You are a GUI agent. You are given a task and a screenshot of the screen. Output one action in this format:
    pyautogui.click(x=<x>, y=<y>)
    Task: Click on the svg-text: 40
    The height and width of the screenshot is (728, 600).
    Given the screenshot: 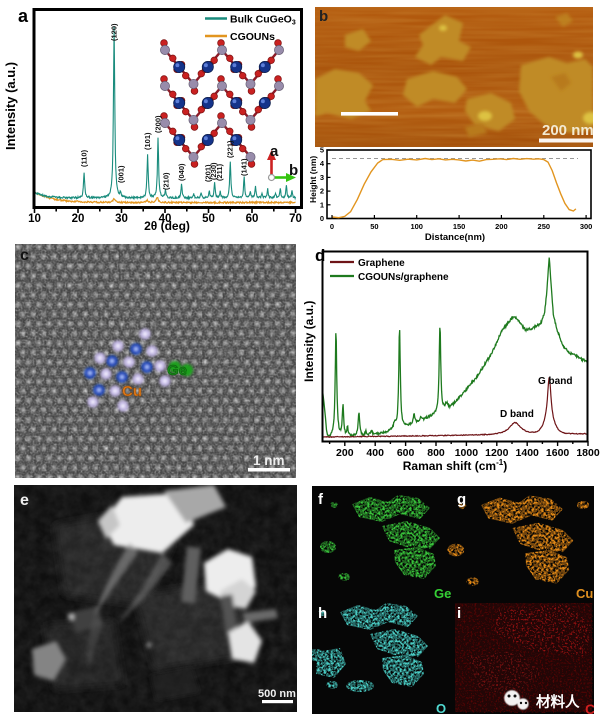 What is the action you would take?
    pyautogui.click(x=165, y=219)
    